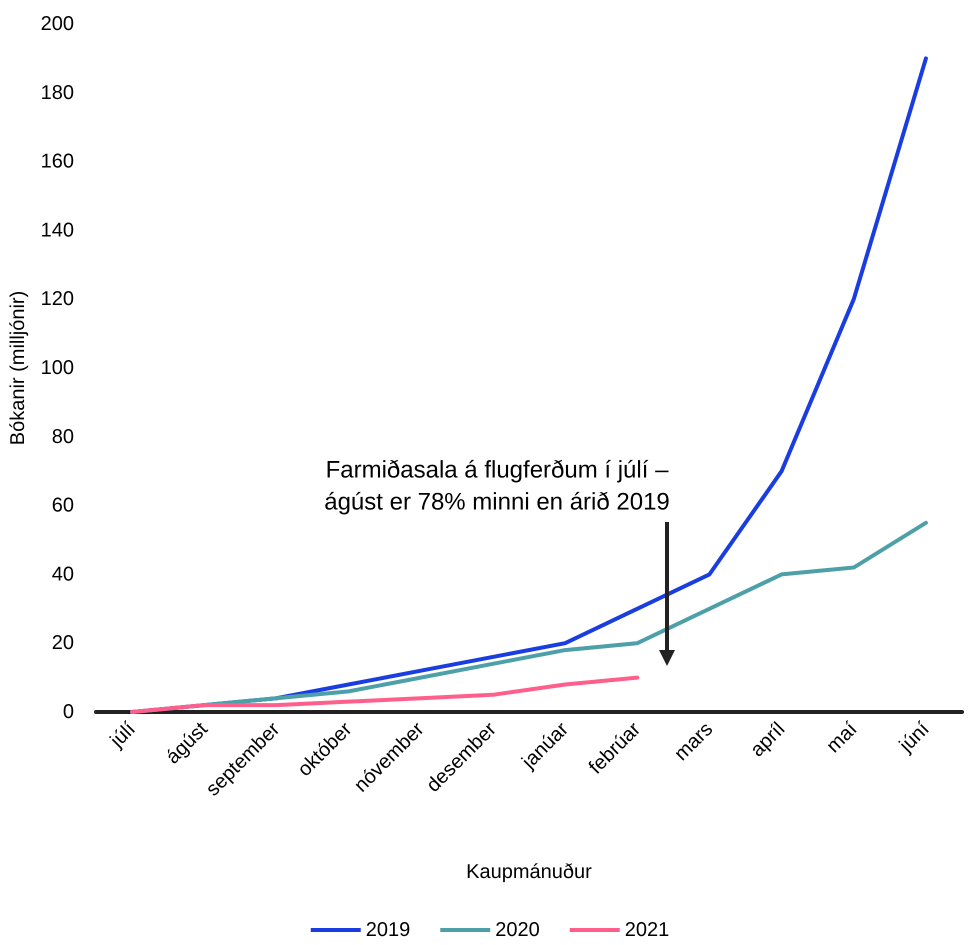  Describe the element at coordinates (388, 930) in the screenshot. I see `legend-label: 2019` at that location.